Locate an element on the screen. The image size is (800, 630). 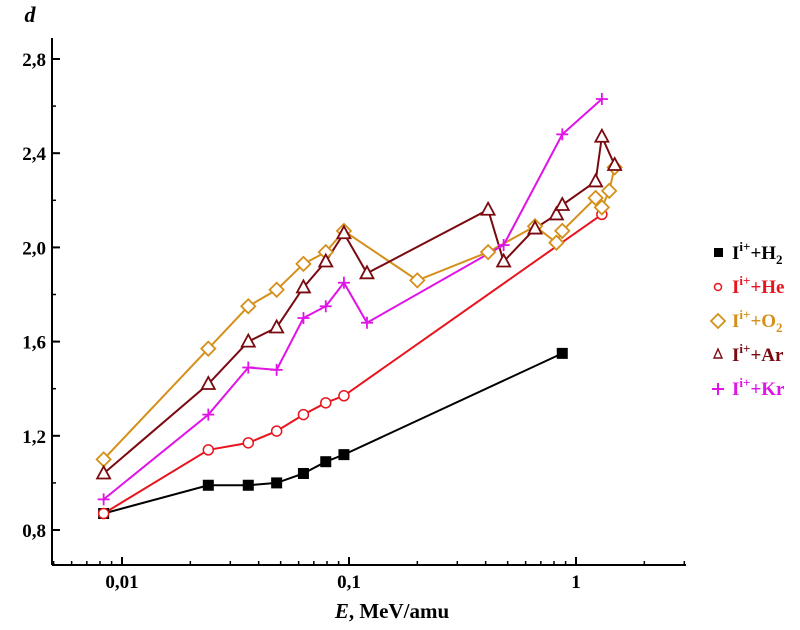
legend-item-o2: Ii++O2 is located at coordinates (746, 321).